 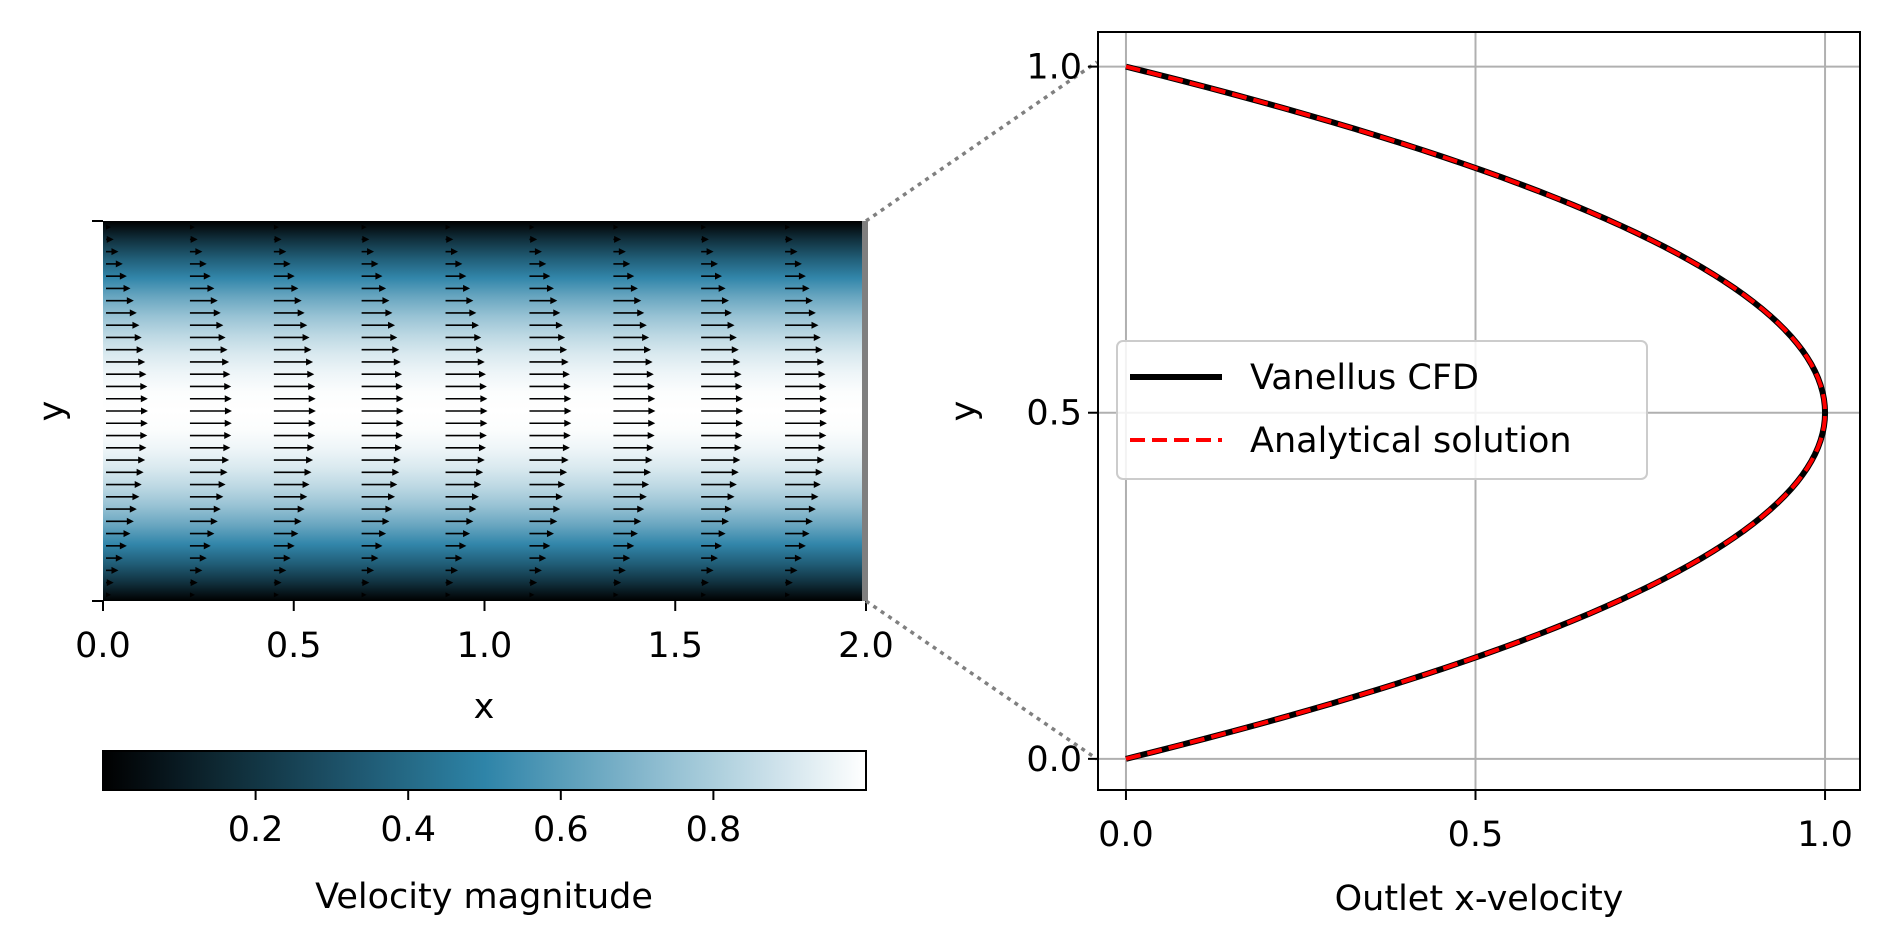 What do you see at coordinates (1364, 378) in the screenshot?
I see `legend-label-cfd: Vanellus CFD` at bounding box center [1364, 378].